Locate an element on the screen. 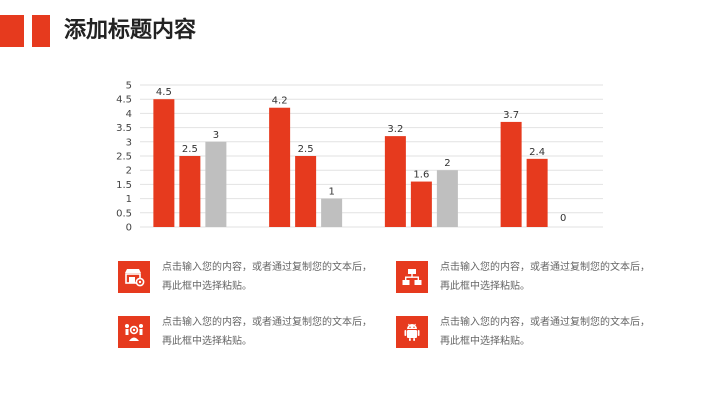  feature-item-3: 点击输入您的内容，或者通过复制您的文本后，再此框中选择粘贴。 is located at coordinates (248, 333).